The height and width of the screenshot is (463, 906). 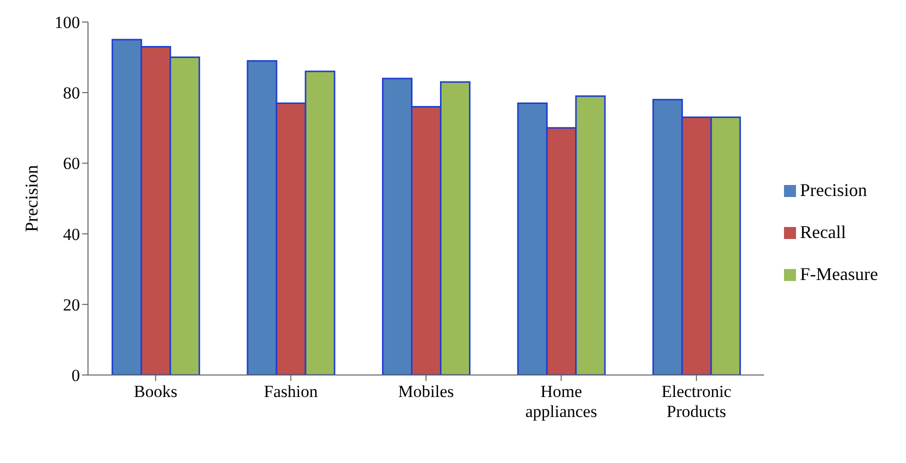 What do you see at coordinates (834, 190) in the screenshot?
I see `legend-label: Precision` at bounding box center [834, 190].